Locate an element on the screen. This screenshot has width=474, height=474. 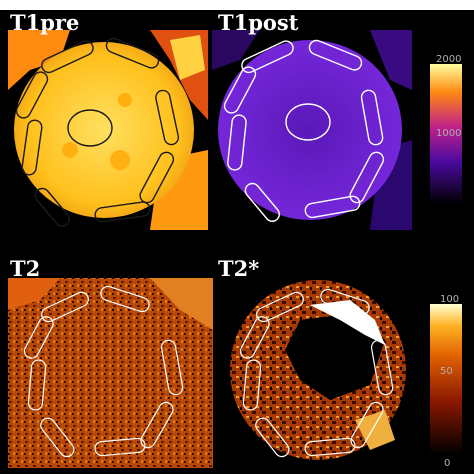
colorbar-bottom-min: 0 is located at coordinates (447, 463).